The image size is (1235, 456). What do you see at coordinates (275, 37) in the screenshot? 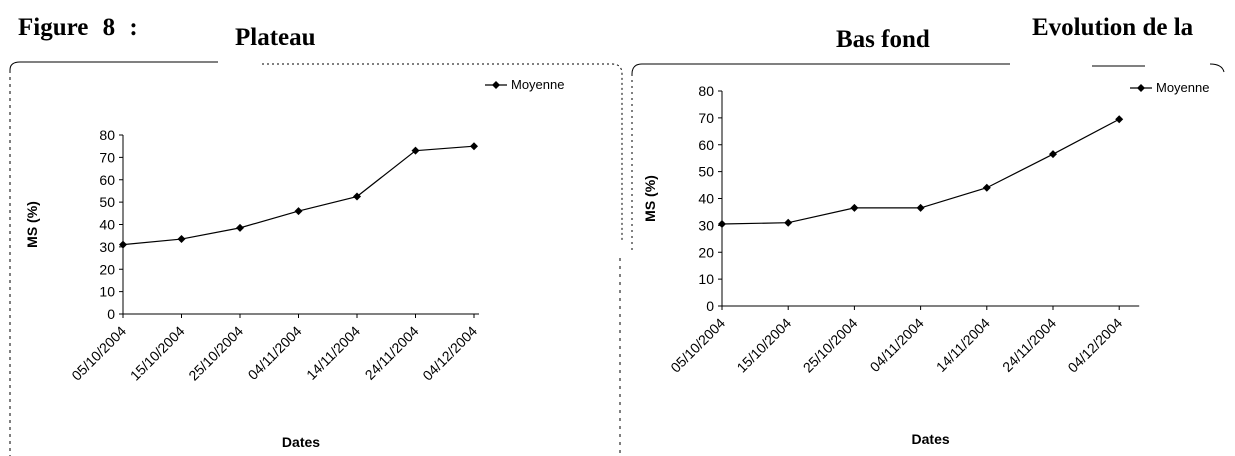
I see `chart-title-plateau: Plateau` at bounding box center [275, 37].